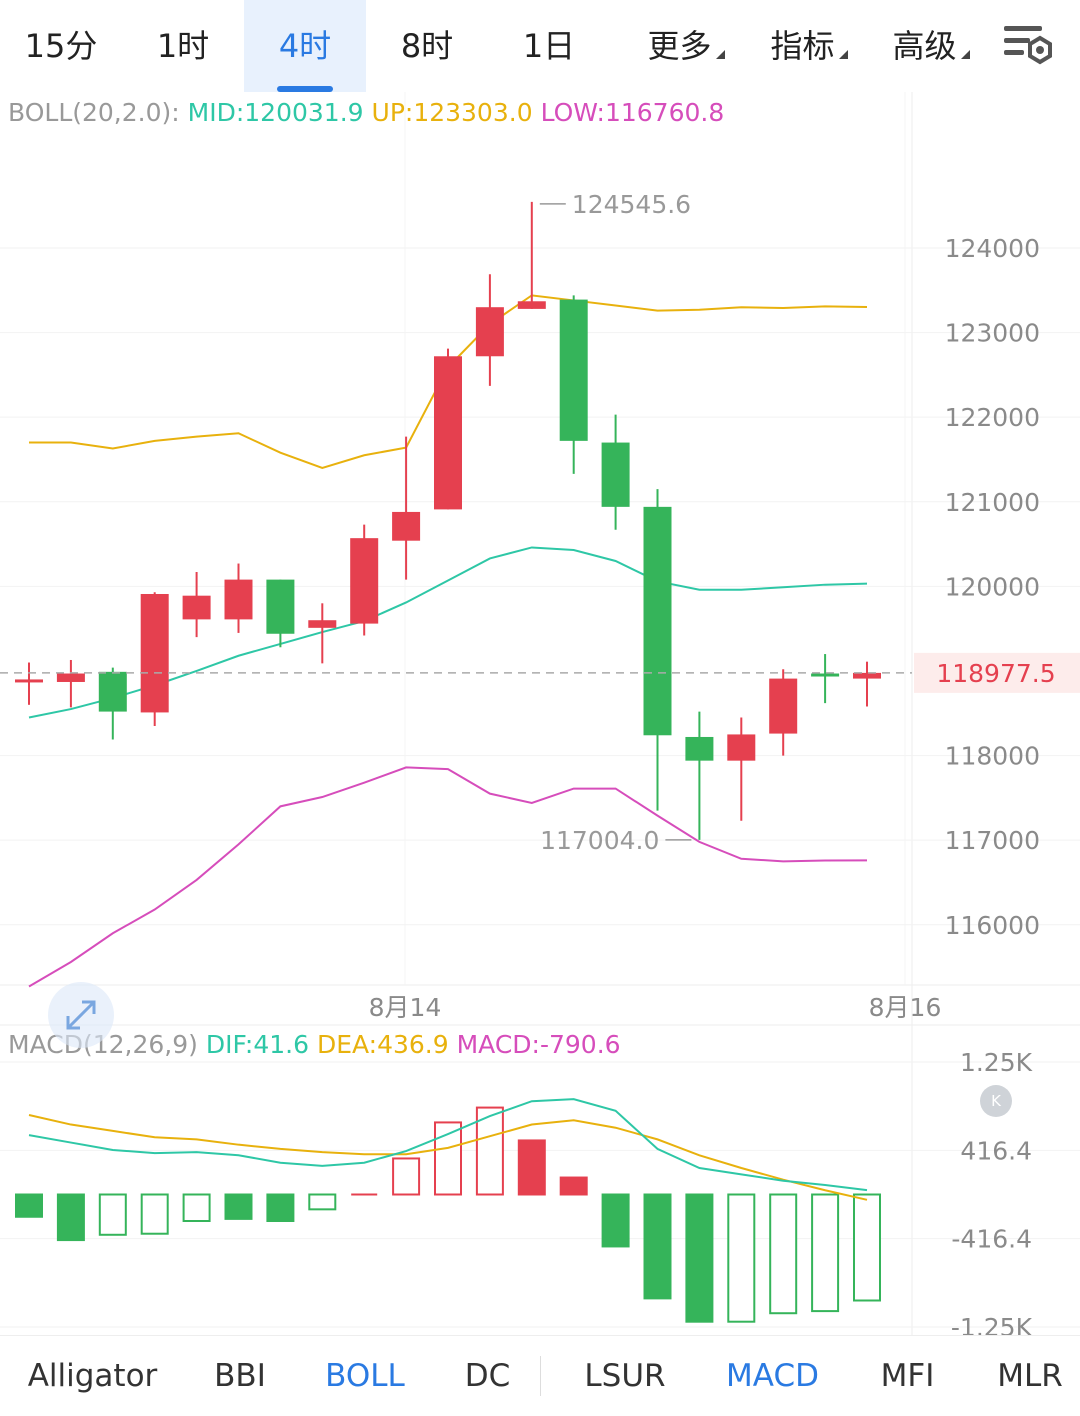 The width and height of the screenshot is (1080, 1416). I want to click on indicator-bar: Alligator BBI BOLL DC LSUR MACD MFI MLR, so click(540, 1375).